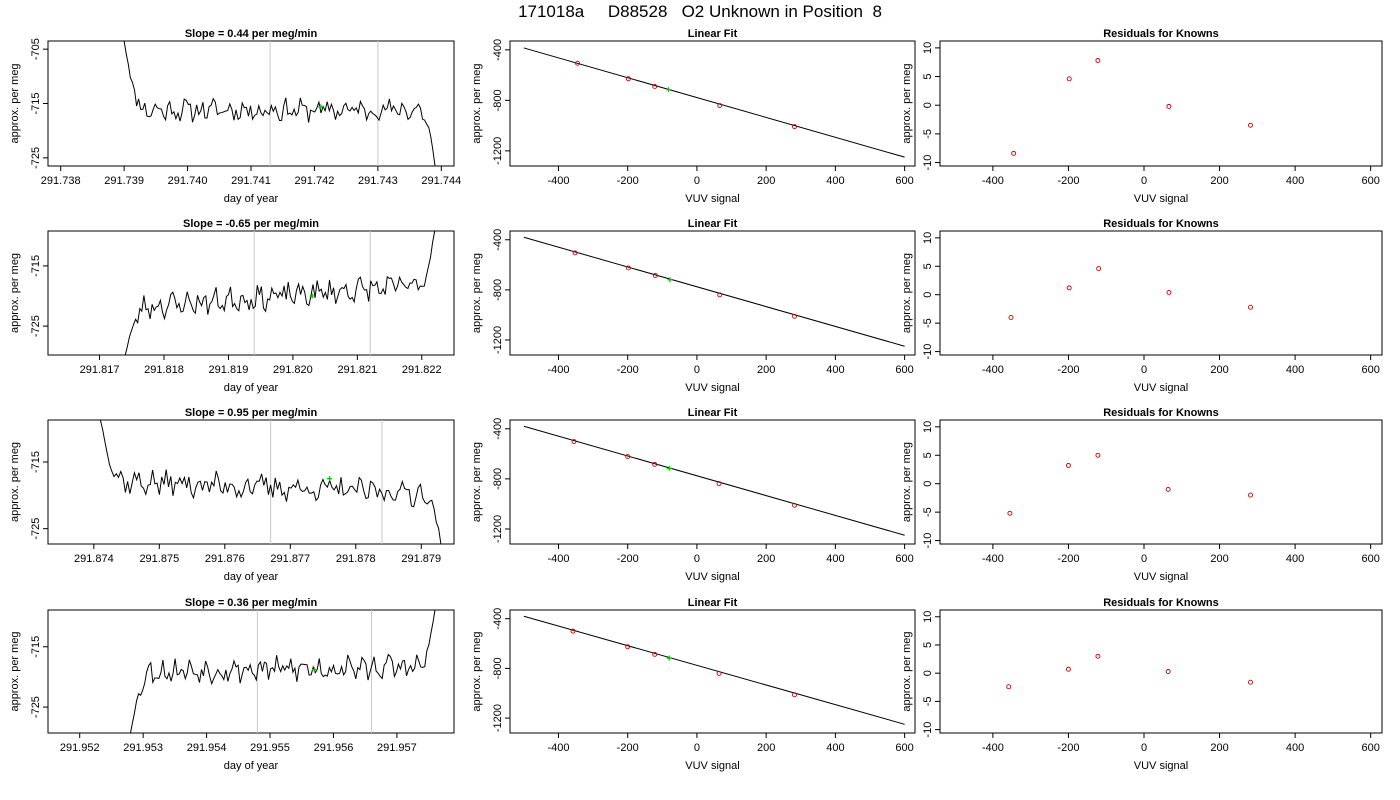 The image size is (1400, 800). I want to click on x-tick-label: 291.820, so click(293, 370).